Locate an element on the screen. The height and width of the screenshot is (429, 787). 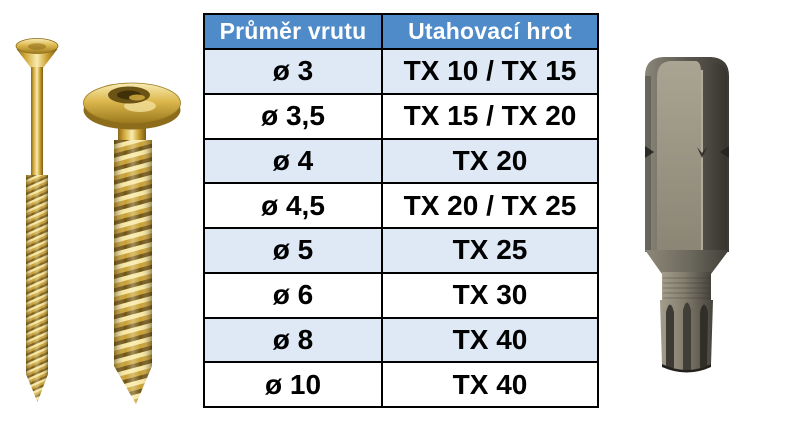
bit-cell: TX 15 / TX 20 is located at coordinates (490, 116).